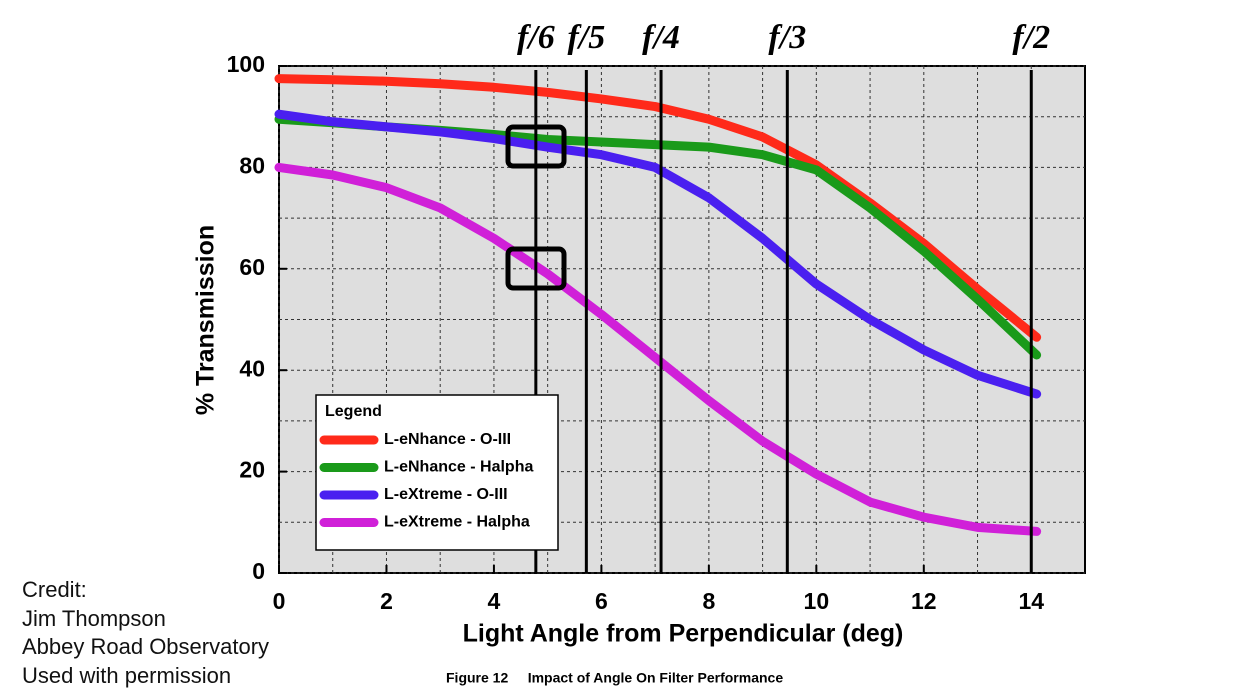 Image resolution: width=1237 pixels, height=700 pixels. I want to click on legend-label: L-eXtreme - O-III, so click(446, 494).